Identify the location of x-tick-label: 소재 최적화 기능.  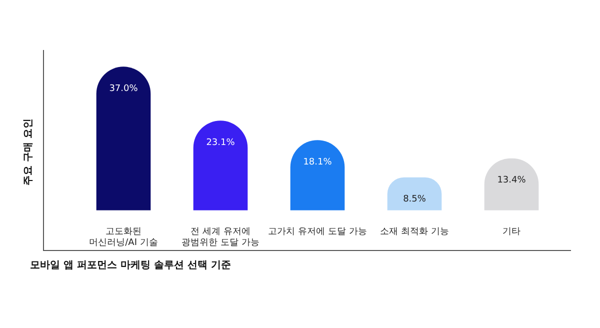
(414, 232).